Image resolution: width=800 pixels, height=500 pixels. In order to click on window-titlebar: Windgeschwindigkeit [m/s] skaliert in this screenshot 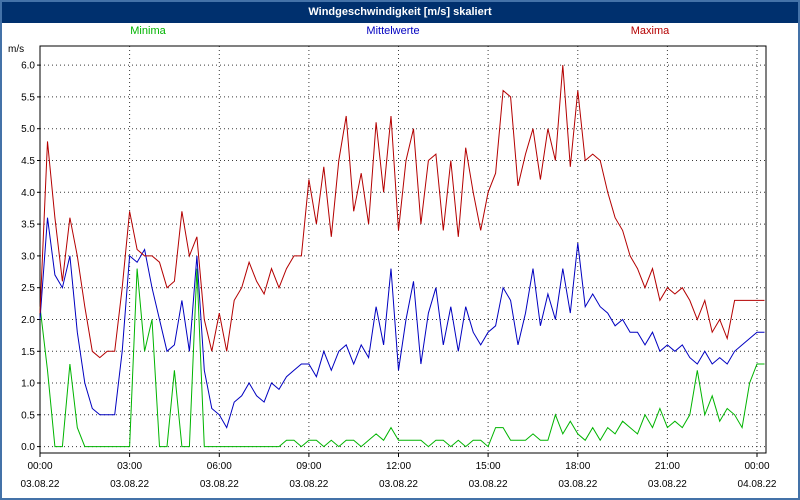, I will do `click(400, 12)`.